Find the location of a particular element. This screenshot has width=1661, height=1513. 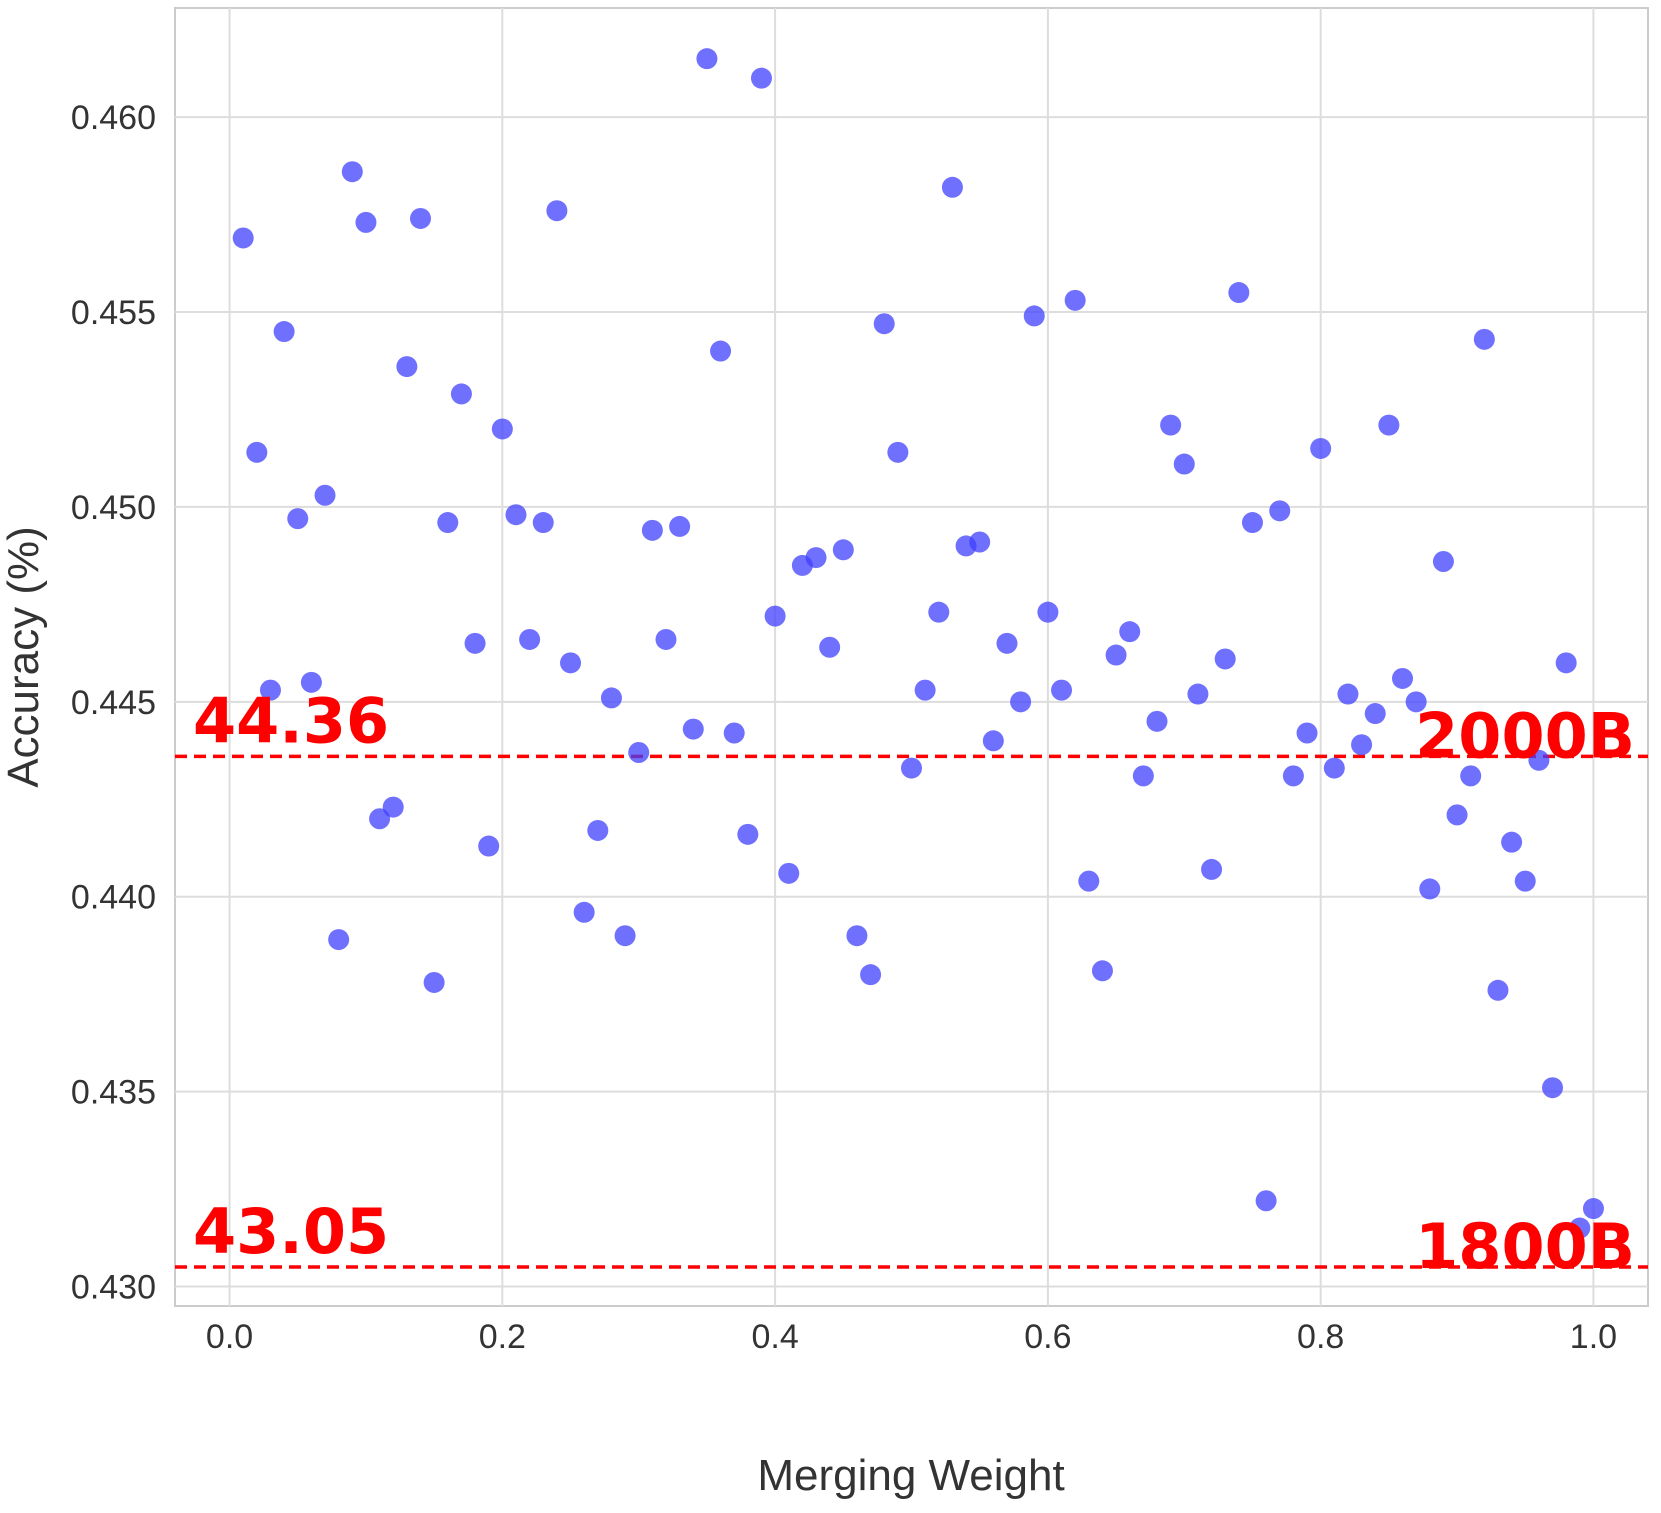

x-tick-label: 0.6 is located at coordinates (1047, 1337).